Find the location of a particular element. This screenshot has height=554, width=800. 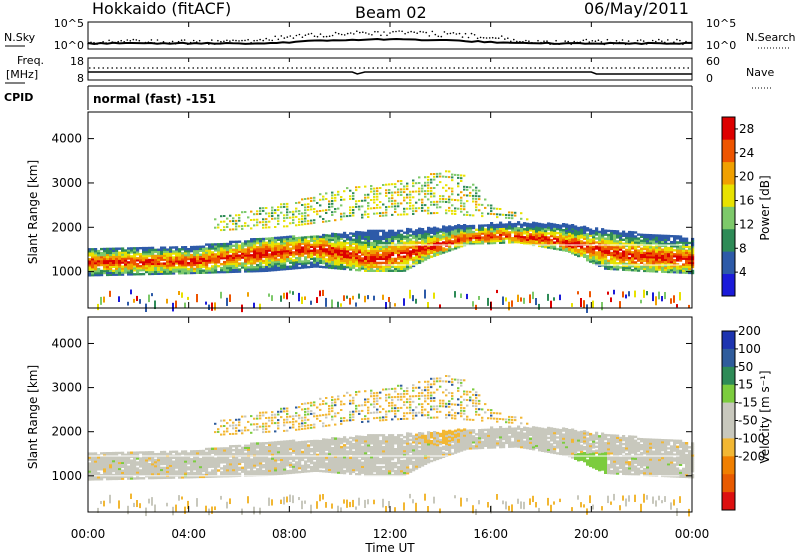

freq-left-tick-top: 18 is located at coordinates (77, 61).